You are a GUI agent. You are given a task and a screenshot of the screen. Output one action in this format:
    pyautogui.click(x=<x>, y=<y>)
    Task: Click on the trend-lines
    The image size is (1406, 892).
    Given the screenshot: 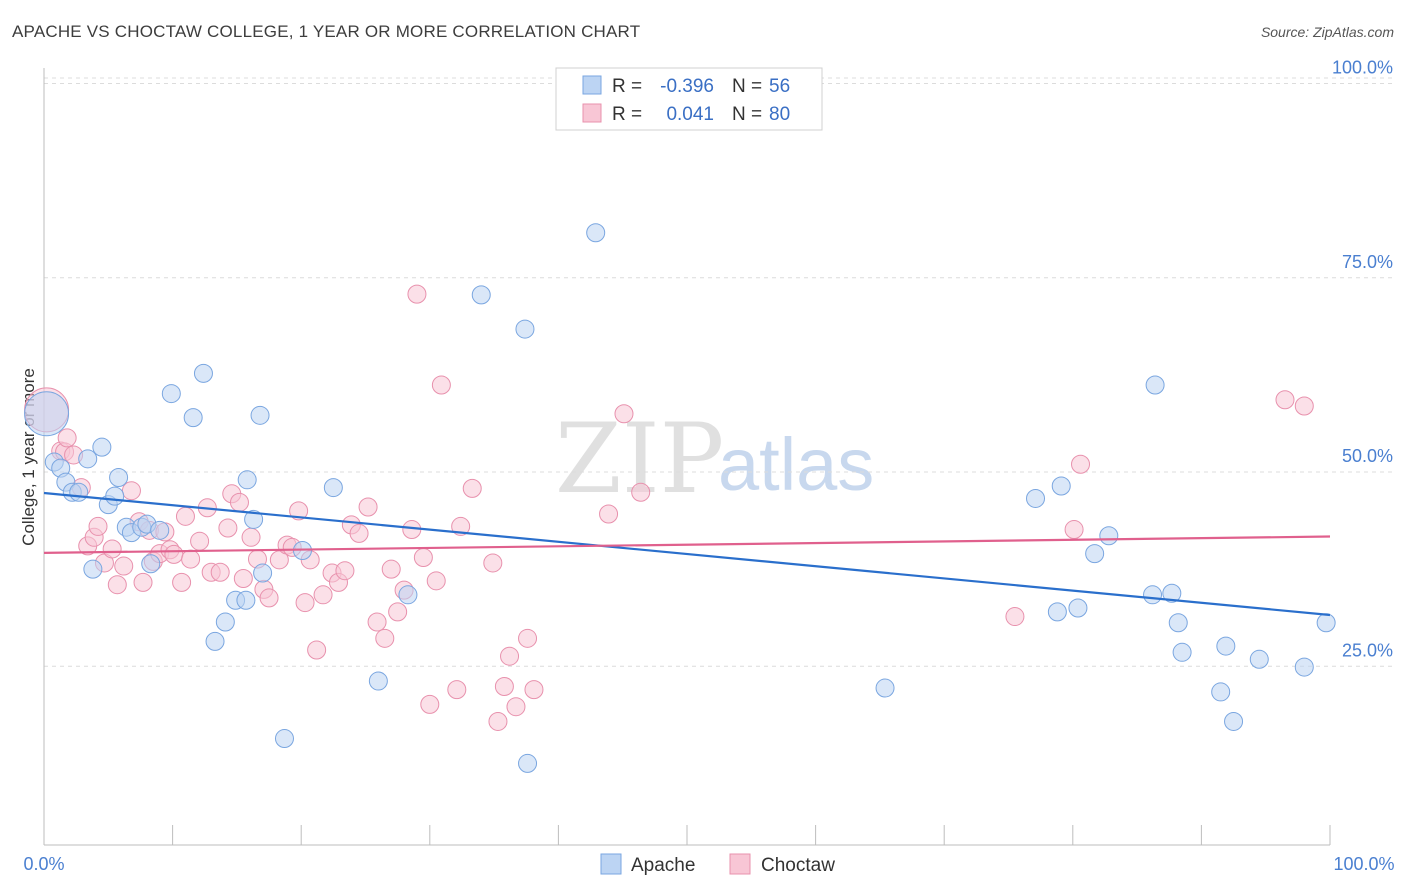 What is the action you would take?
    pyautogui.click(x=687, y=554)
    